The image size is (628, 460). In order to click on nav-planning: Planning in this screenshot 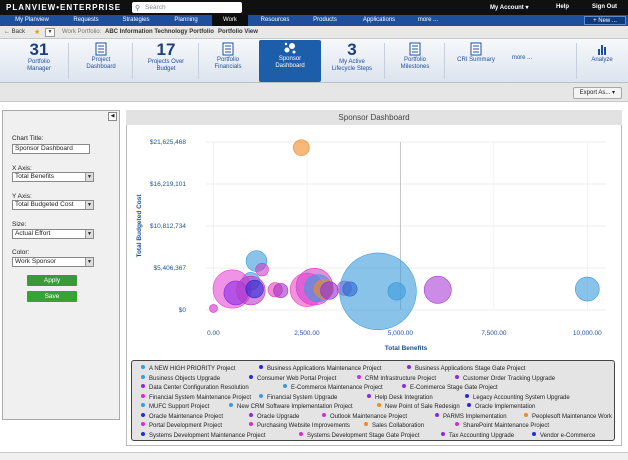, I will do `click(186, 20)`.